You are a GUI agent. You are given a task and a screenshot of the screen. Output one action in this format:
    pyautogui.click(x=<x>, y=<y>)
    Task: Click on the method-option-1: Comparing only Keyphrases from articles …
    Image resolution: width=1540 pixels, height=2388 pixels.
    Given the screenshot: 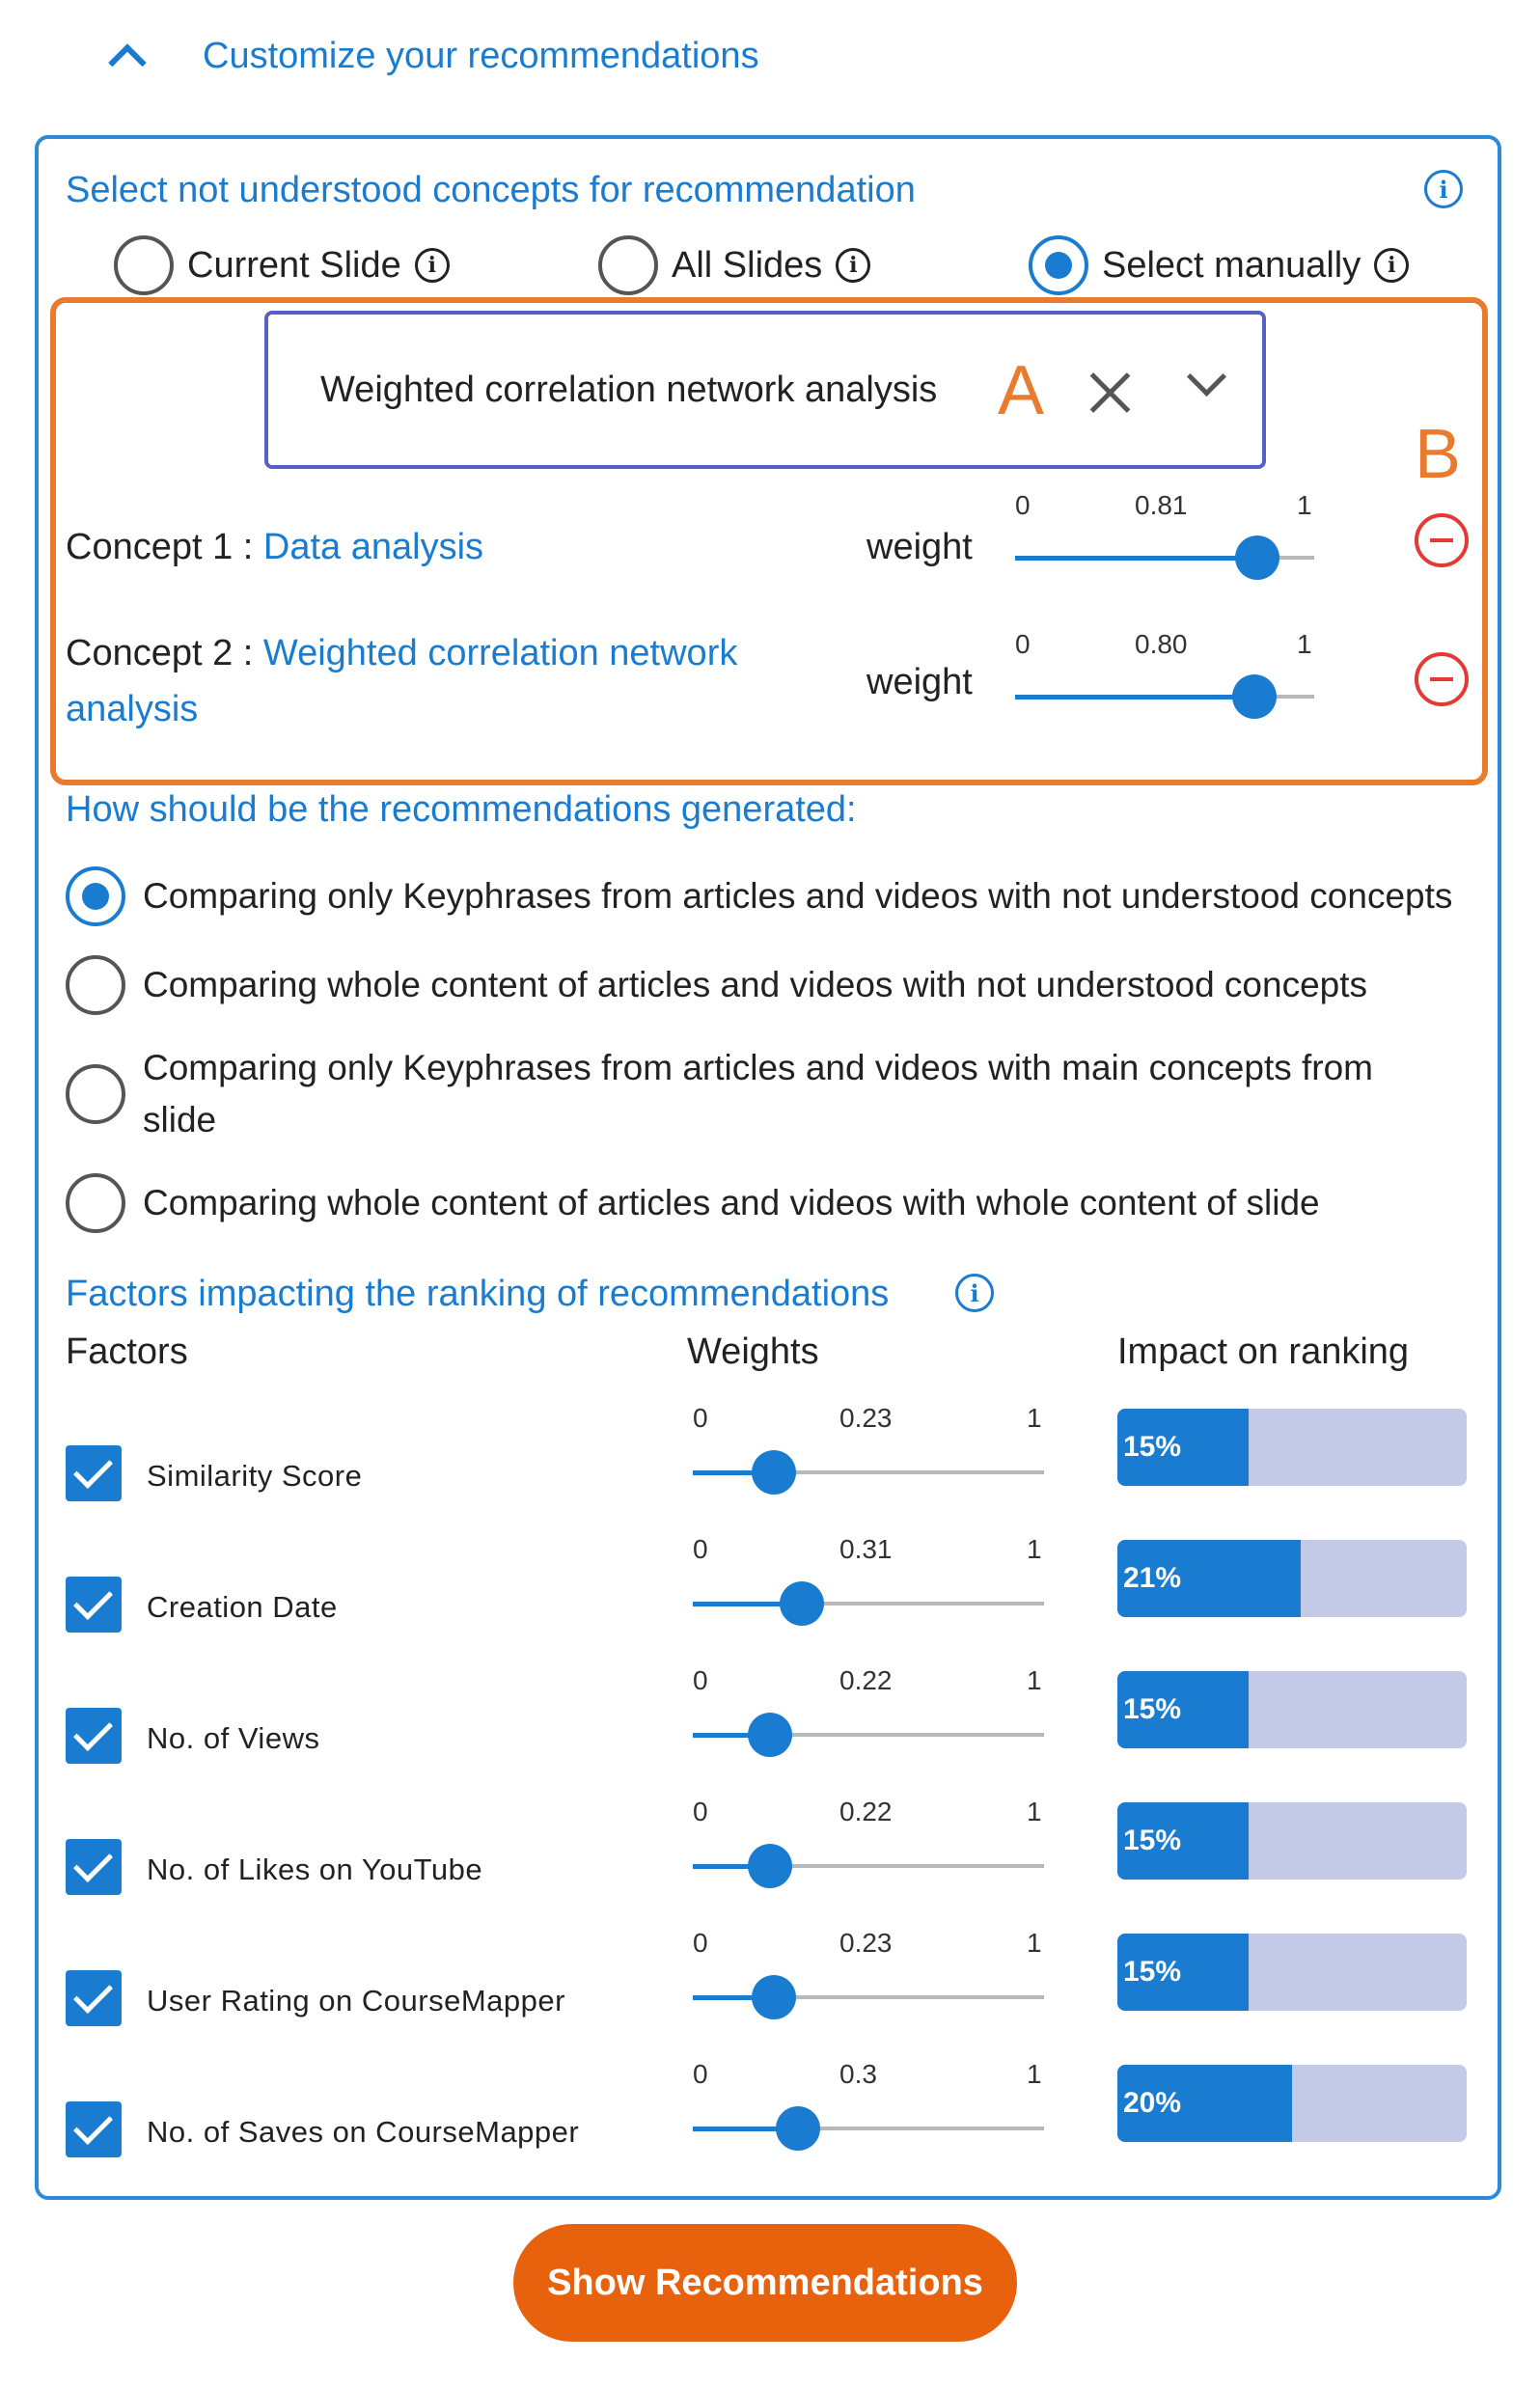 What is the action you would take?
    pyautogui.click(x=770, y=896)
    